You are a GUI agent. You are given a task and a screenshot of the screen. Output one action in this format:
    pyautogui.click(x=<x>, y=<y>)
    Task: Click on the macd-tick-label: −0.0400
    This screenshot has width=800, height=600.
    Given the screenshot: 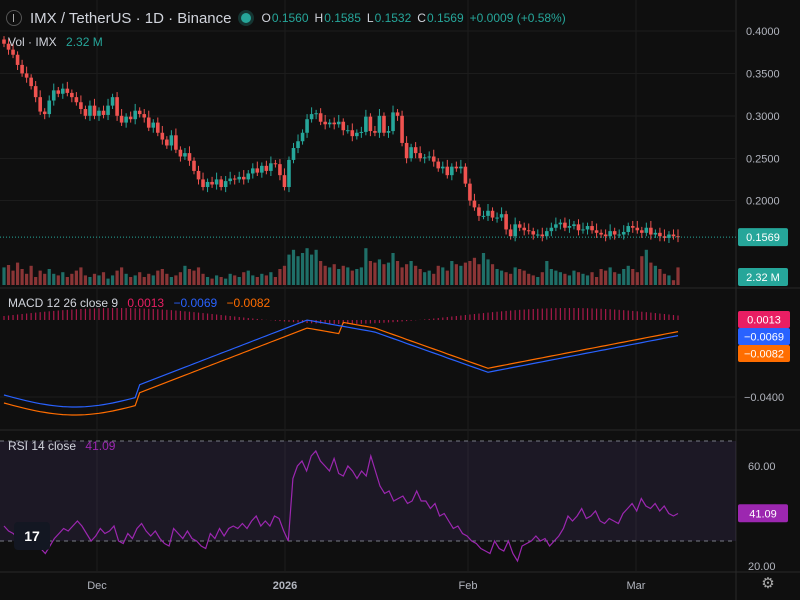 What is the action you would take?
    pyautogui.click(x=764, y=398)
    